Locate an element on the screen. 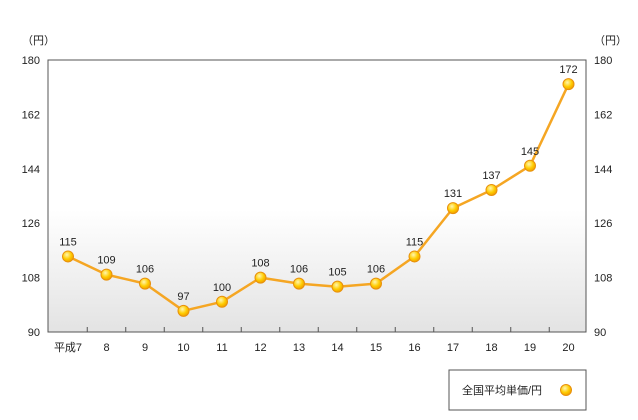  right-y-unit: （円） is located at coordinates (610, 40).